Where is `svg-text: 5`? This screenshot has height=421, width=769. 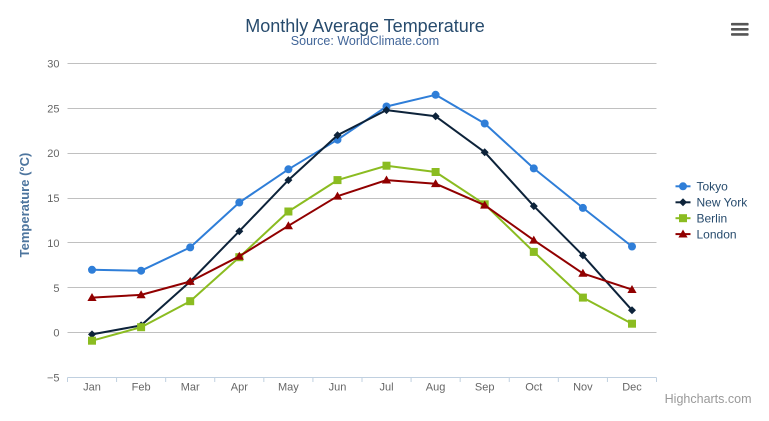 svg-text: 5 is located at coordinates (56, 289).